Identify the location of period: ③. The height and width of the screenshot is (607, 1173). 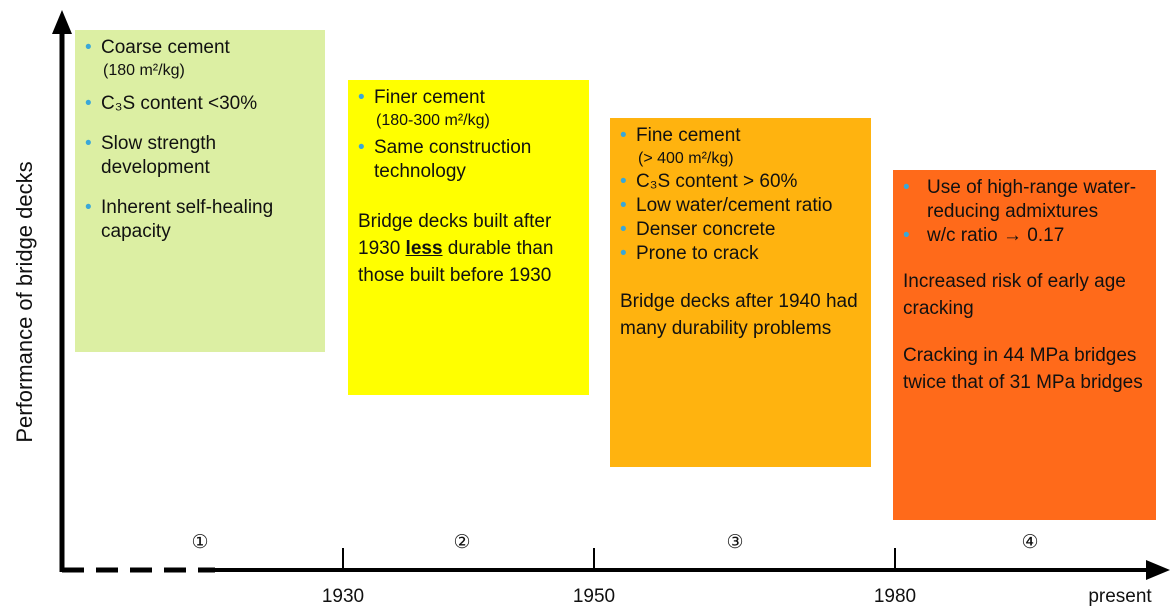
(734, 542).